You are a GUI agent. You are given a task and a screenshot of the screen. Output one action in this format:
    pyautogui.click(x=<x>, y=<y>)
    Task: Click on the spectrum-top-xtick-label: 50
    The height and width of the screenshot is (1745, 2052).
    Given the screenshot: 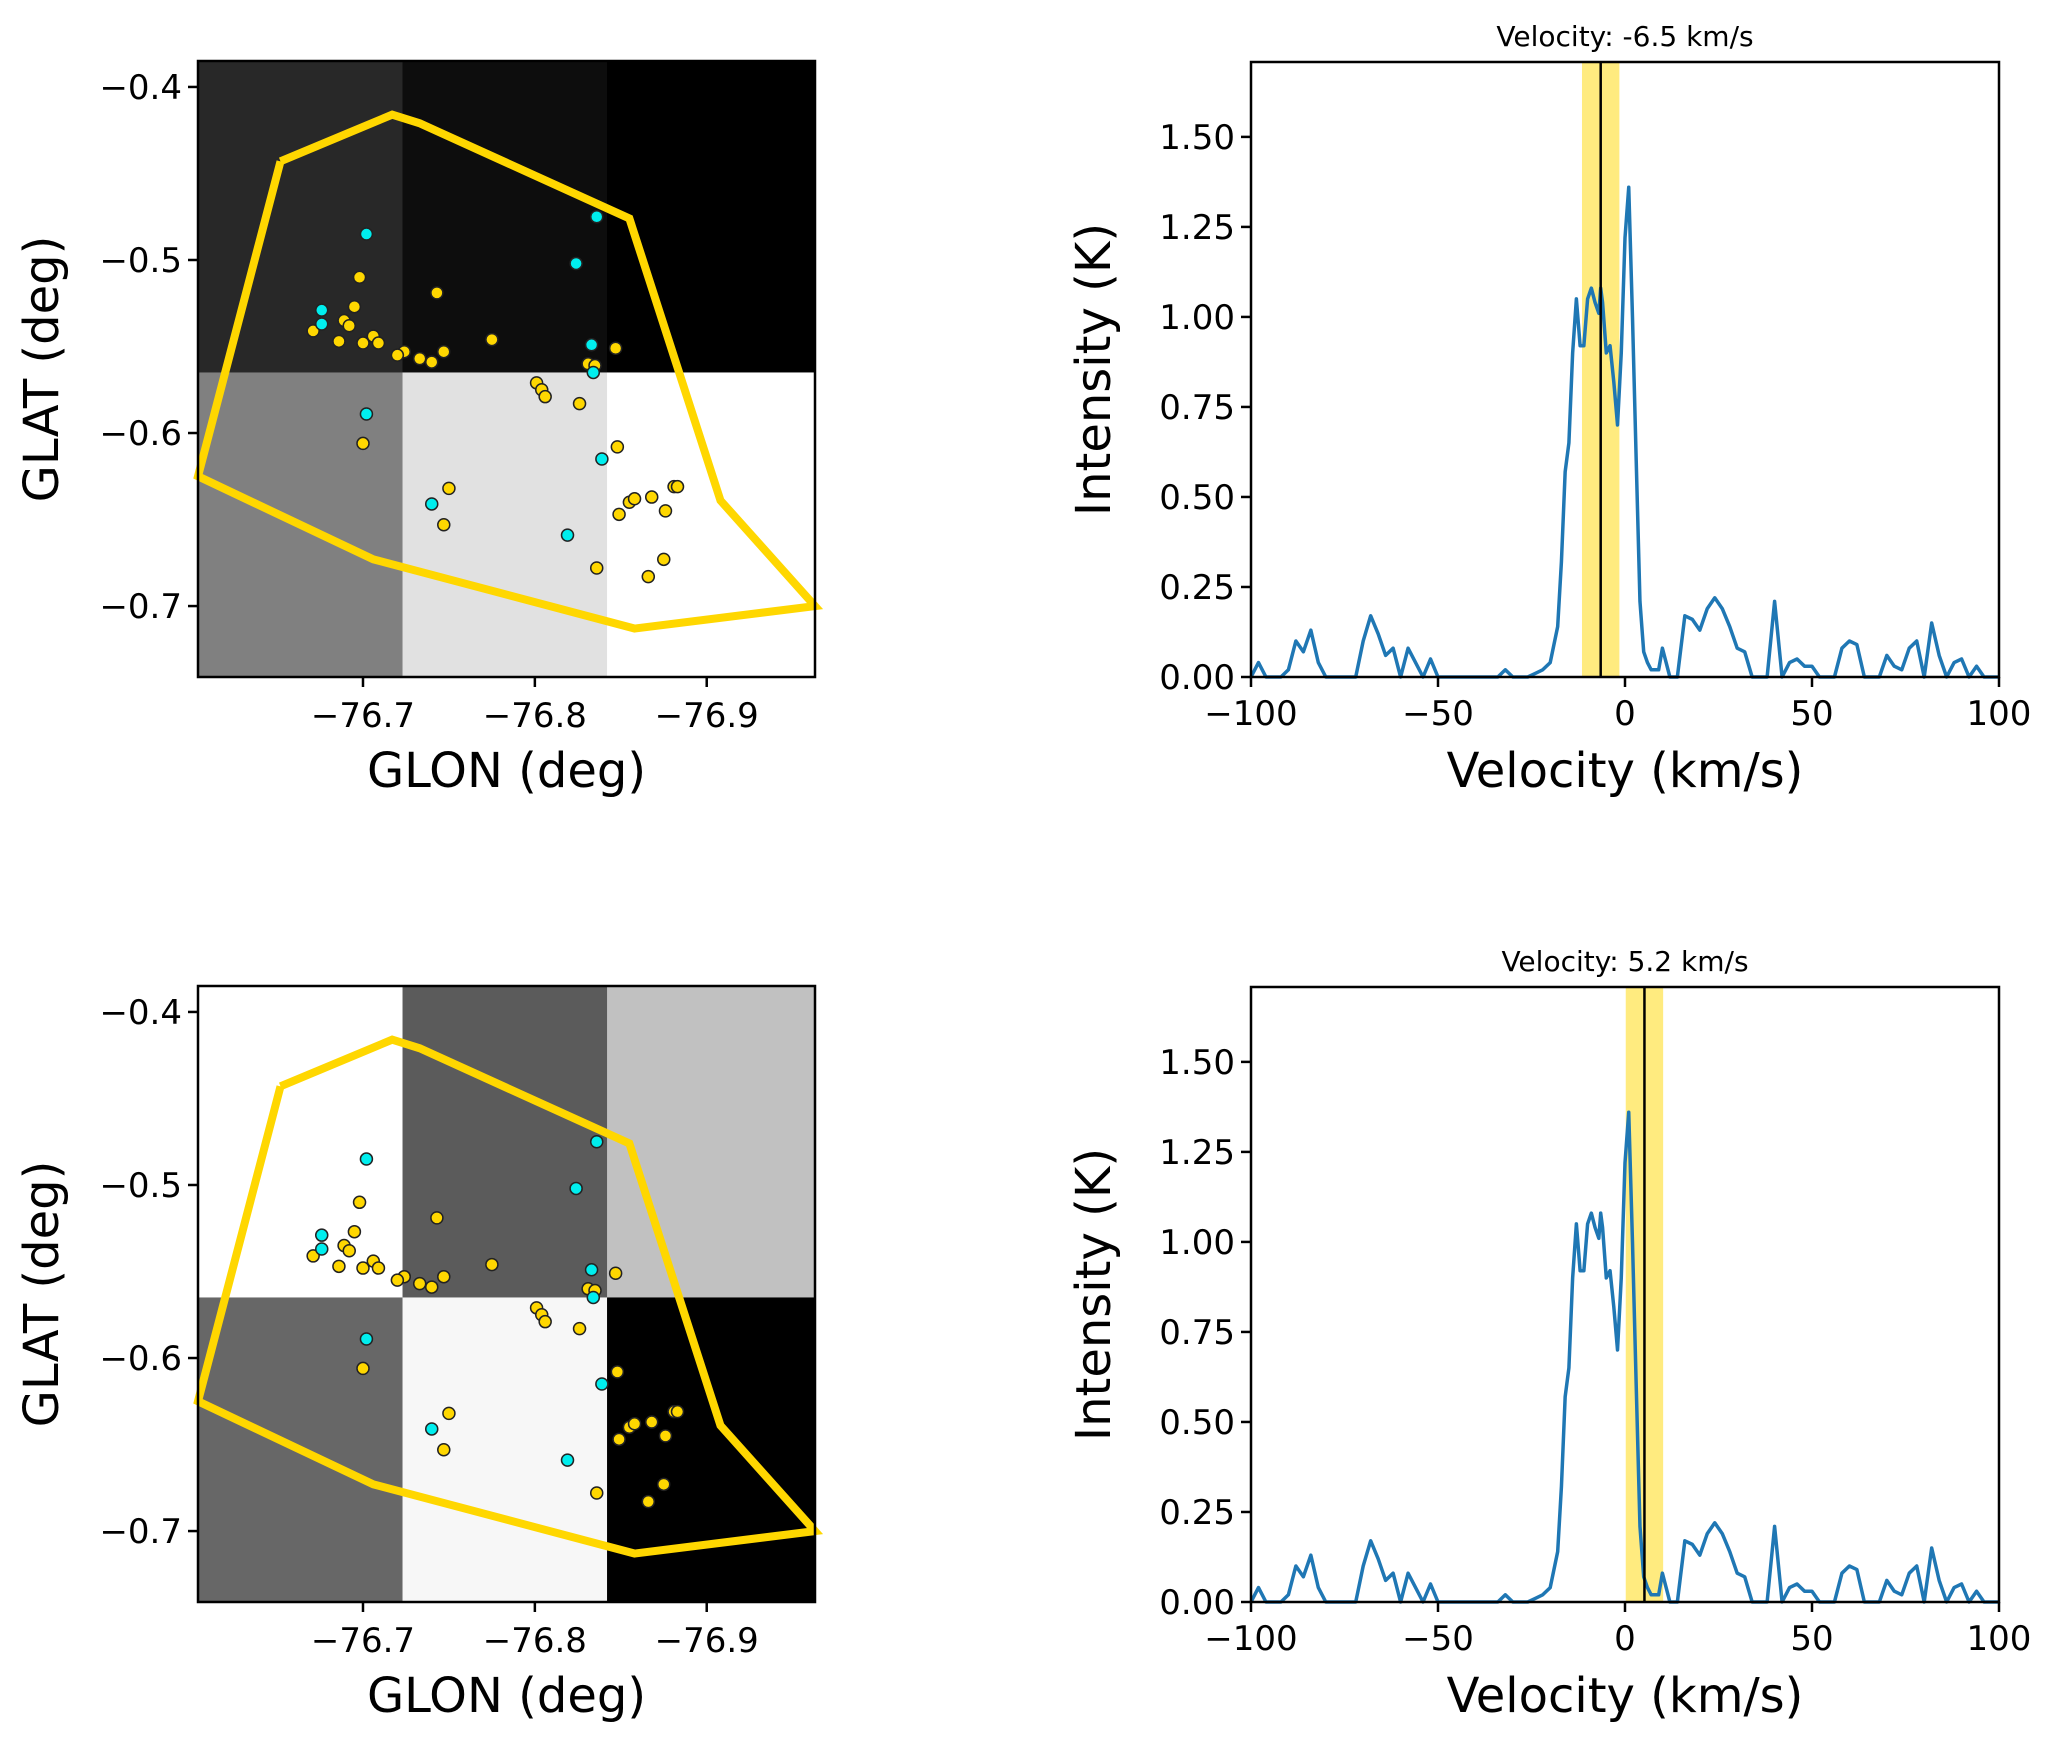 What is the action you would take?
    pyautogui.click(x=1811, y=714)
    